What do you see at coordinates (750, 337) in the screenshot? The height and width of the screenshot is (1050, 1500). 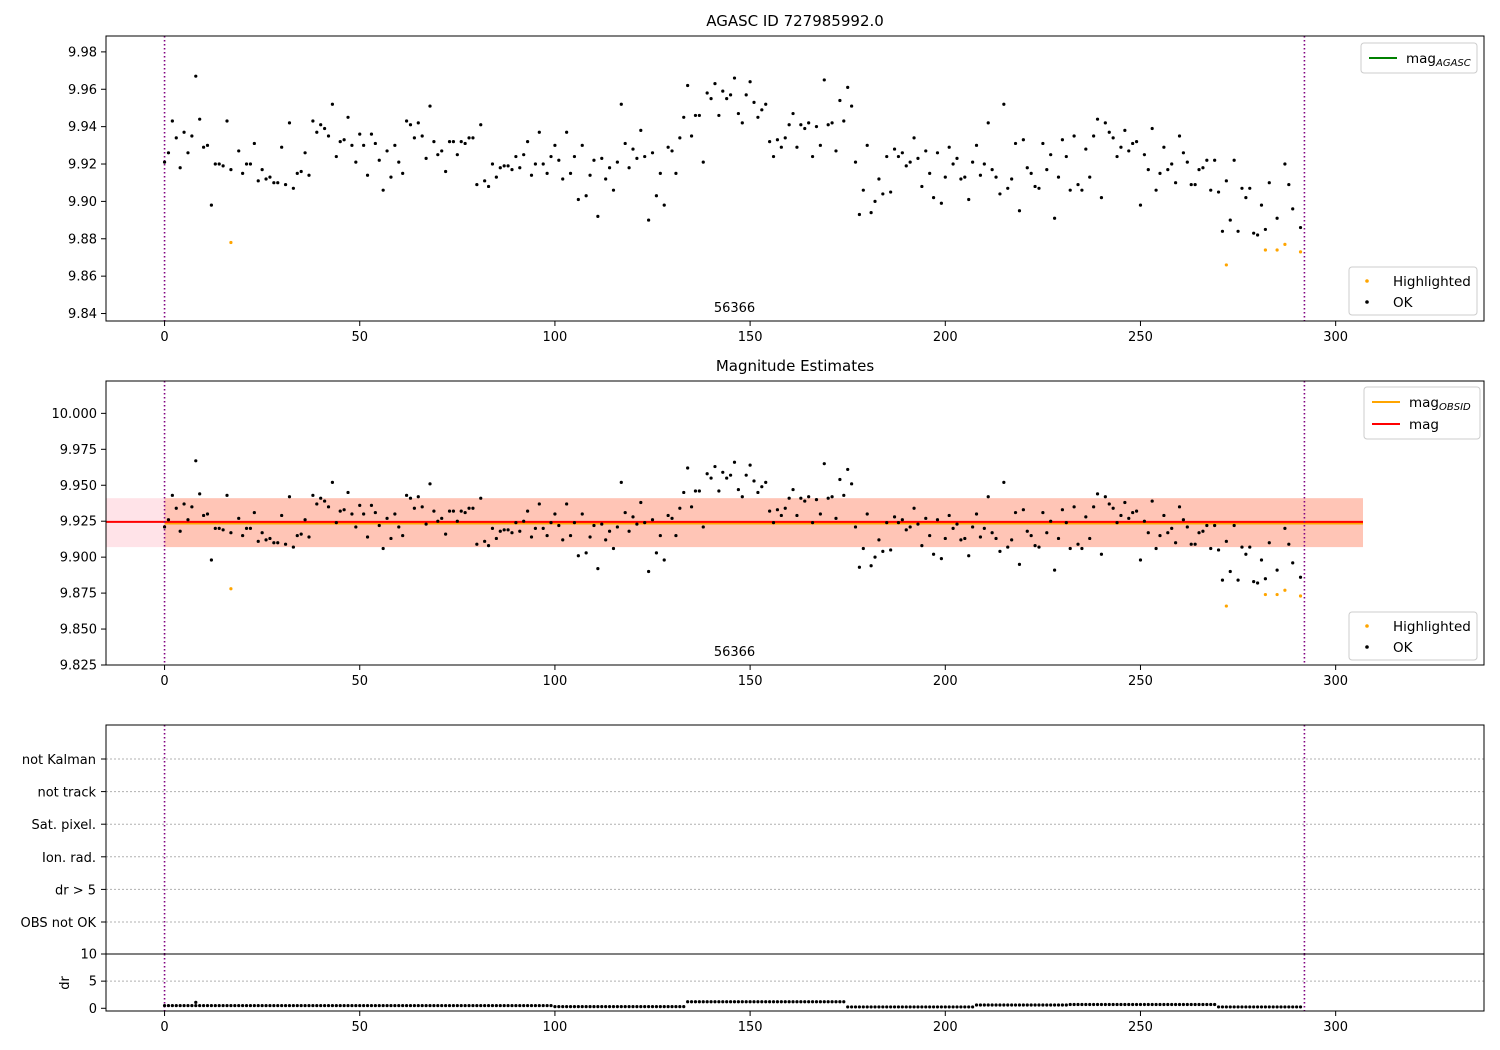 I see `x-tick-label: 150` at bounding box center [750, 337].